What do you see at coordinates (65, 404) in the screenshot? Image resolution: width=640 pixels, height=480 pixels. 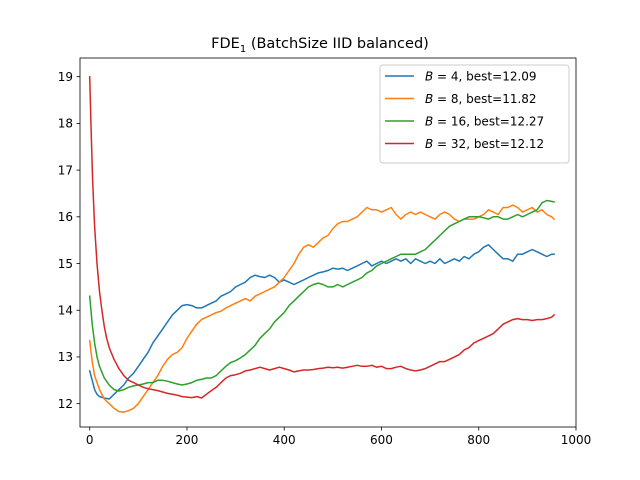 I see `y-tick-label: 12` at bounding box center [65, 404].